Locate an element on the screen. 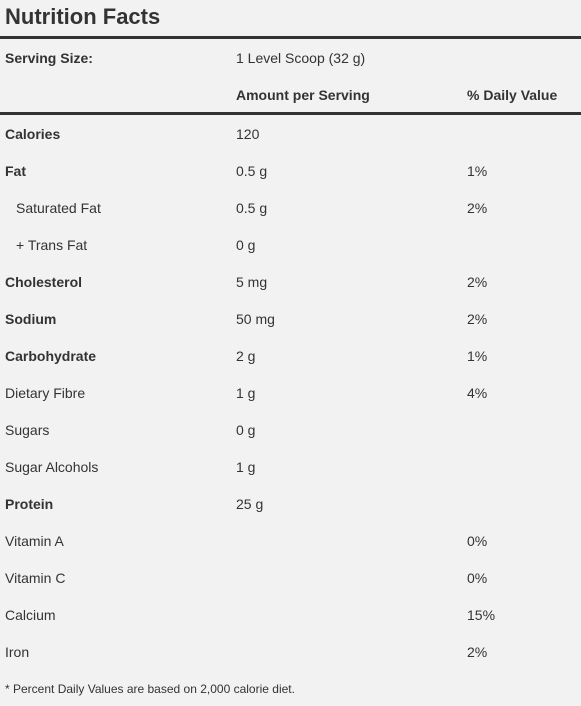  serving-value: 1 Level Scoop (32 g) is located at coordinates (301, 58).